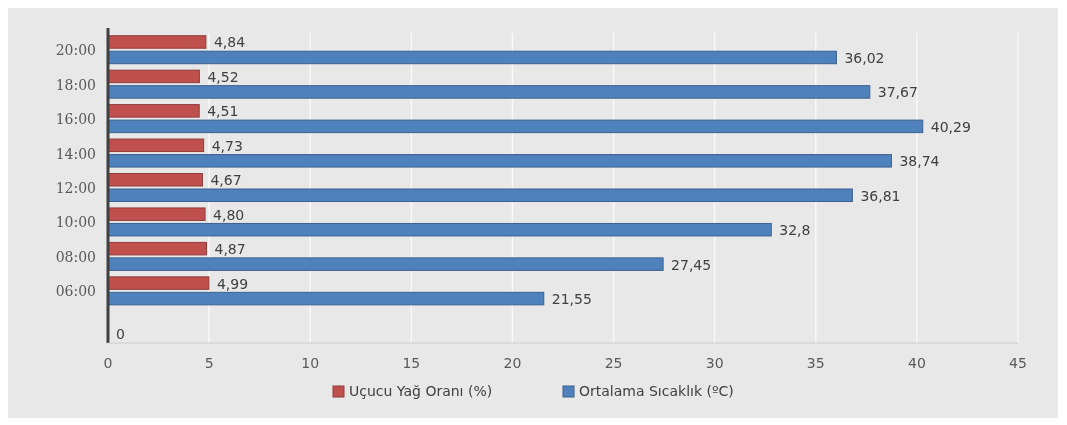  What do you see at coordinates (919, 161) in the screenshot?
I see `data-label: 38,74` at bounding box center [919, 161].